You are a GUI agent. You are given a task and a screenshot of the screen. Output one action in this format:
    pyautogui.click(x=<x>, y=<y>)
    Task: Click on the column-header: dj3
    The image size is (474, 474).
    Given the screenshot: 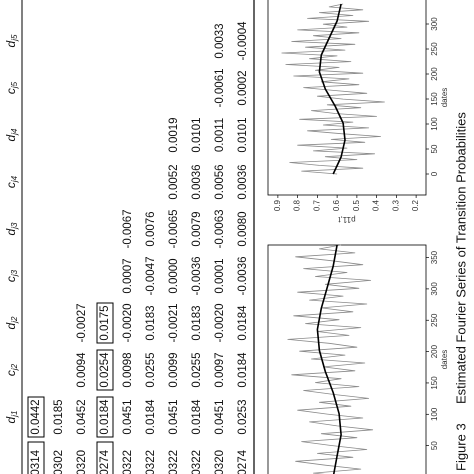 What is the action you would take?
    pyautogui.click(x=11, y=228)
    